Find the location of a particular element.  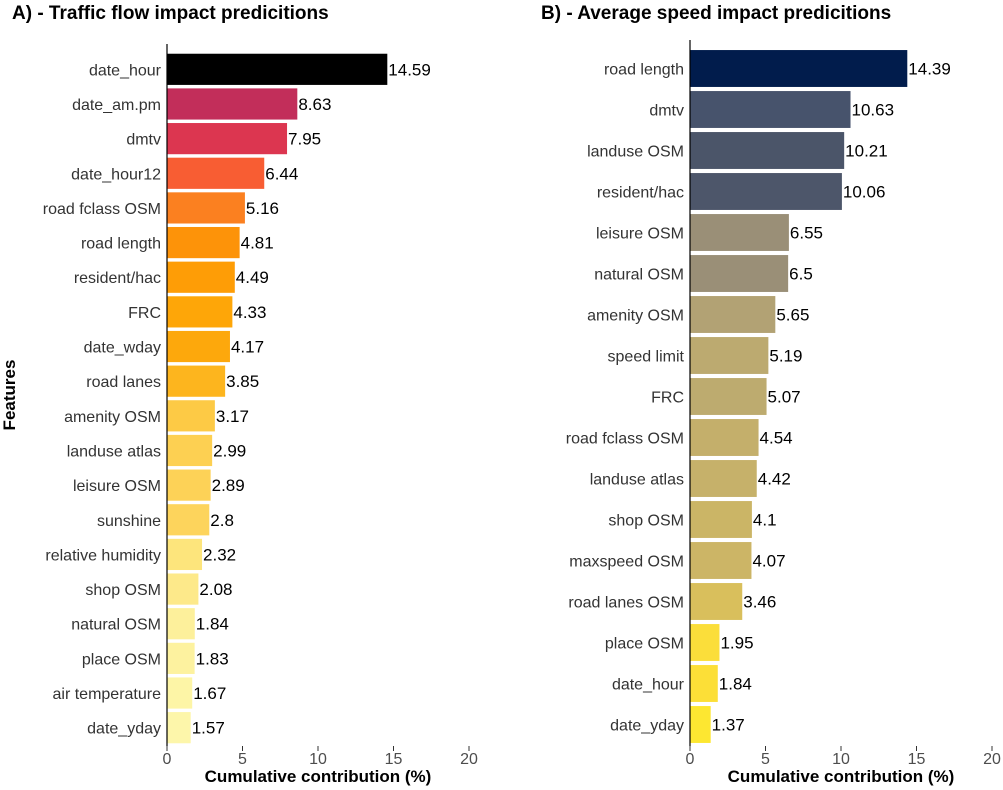

panel-a-value-label-6: 4.49 is located at coordinates (252, 277).